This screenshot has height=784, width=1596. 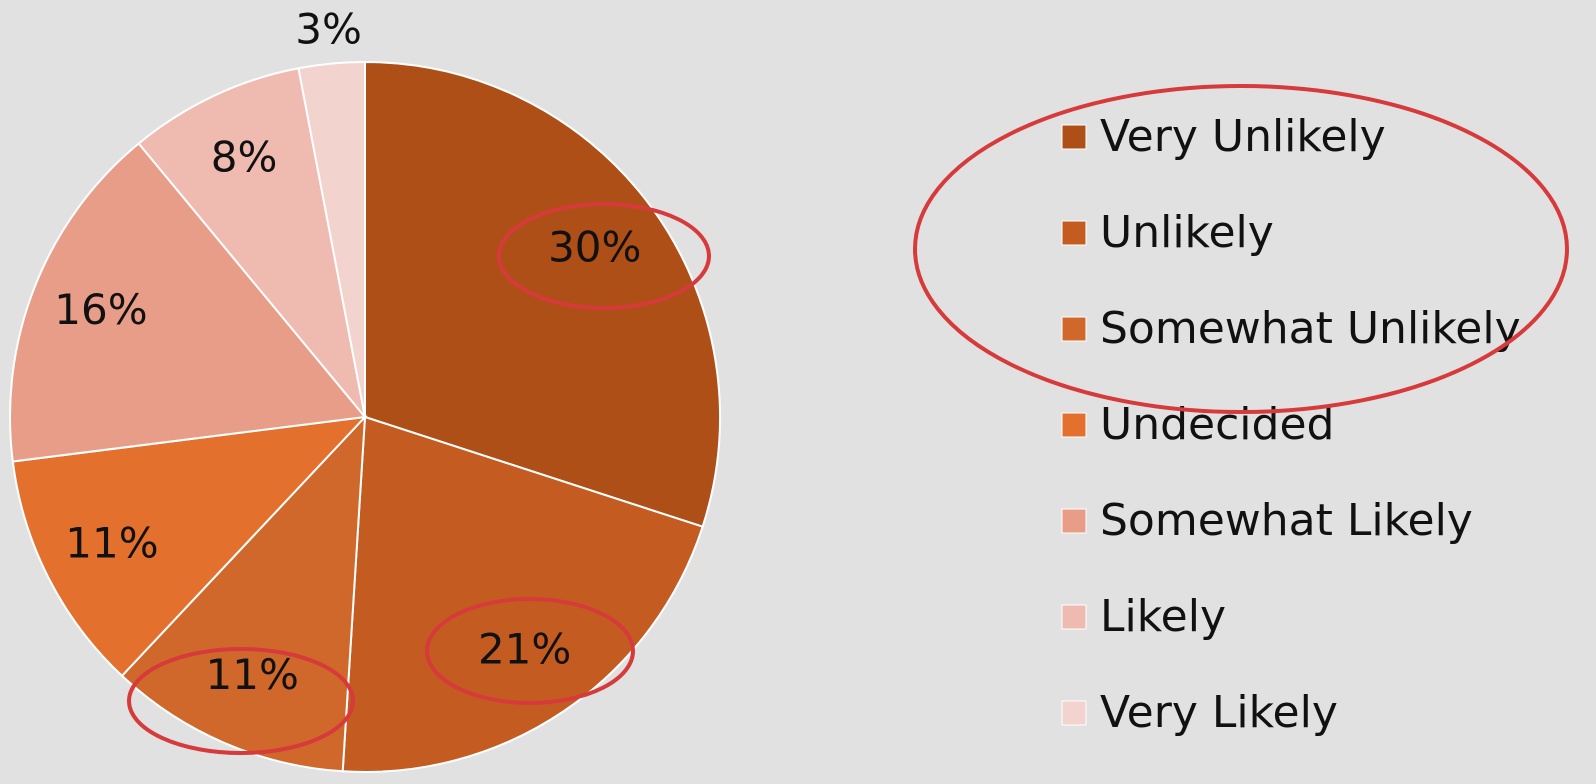 What do you see at coordinates (244, 157) in the screenshot?
I see `data-label: 8%` at bounding box center [244, 157].